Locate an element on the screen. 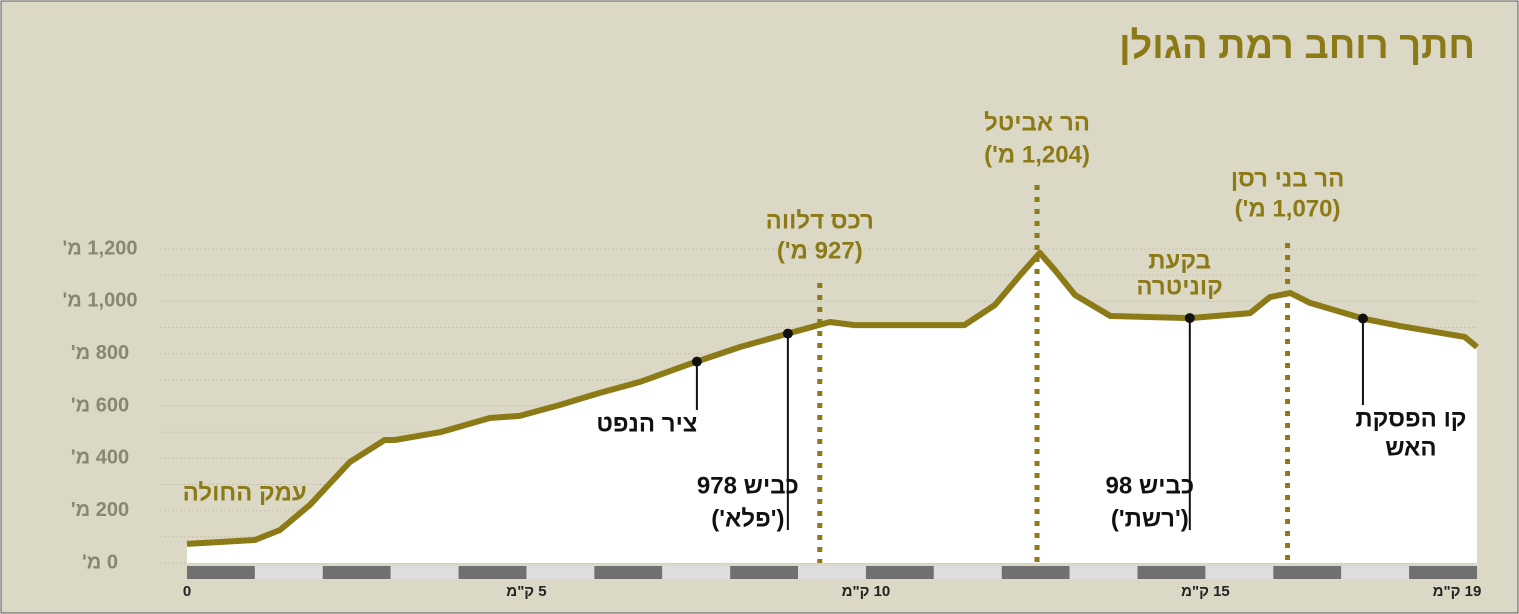 This screenshot has height=614, width=1519. y-tick-label: 1,000 מ' is located at coordinates (100, 301).